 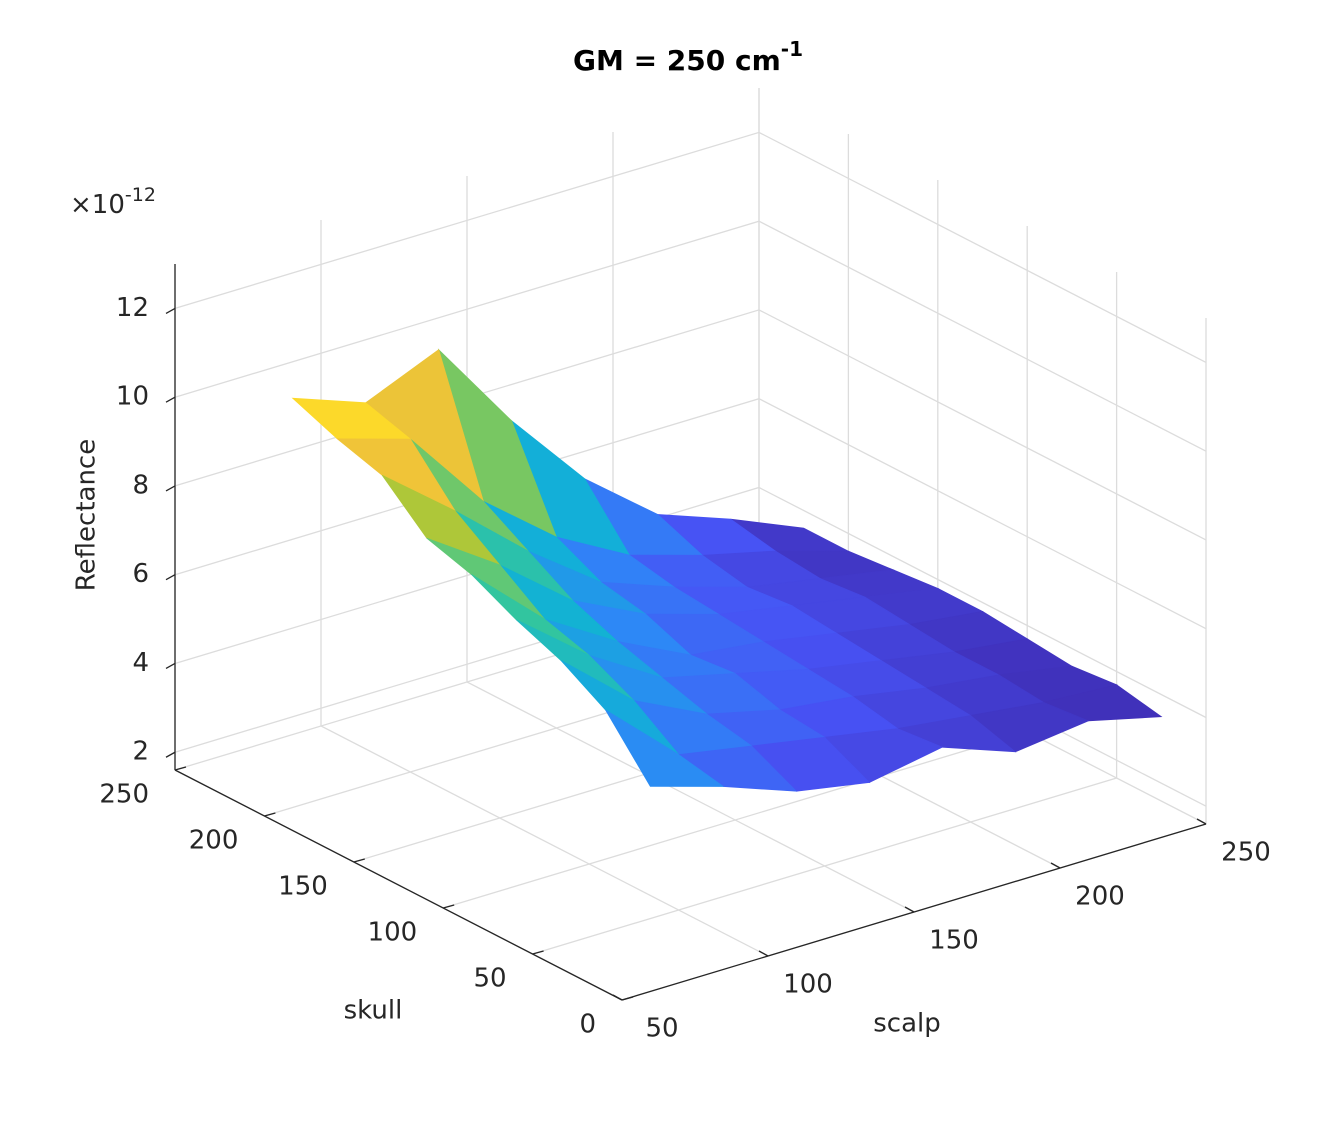 What do you see at coordinates (87, 515) in the screenshot?
I see `z-axis-label: Reflectance` at bounding box center [87, 515].